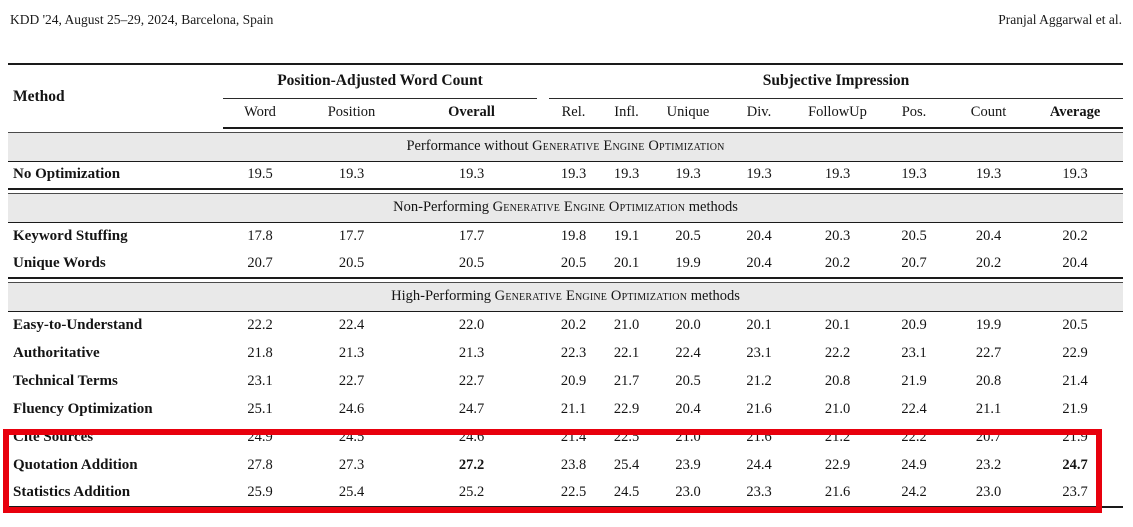 The image size is (1133, 527). Describe the element at coordinates (837, 380) in the screenshot. I see `value-cell: 20.8` at that location.